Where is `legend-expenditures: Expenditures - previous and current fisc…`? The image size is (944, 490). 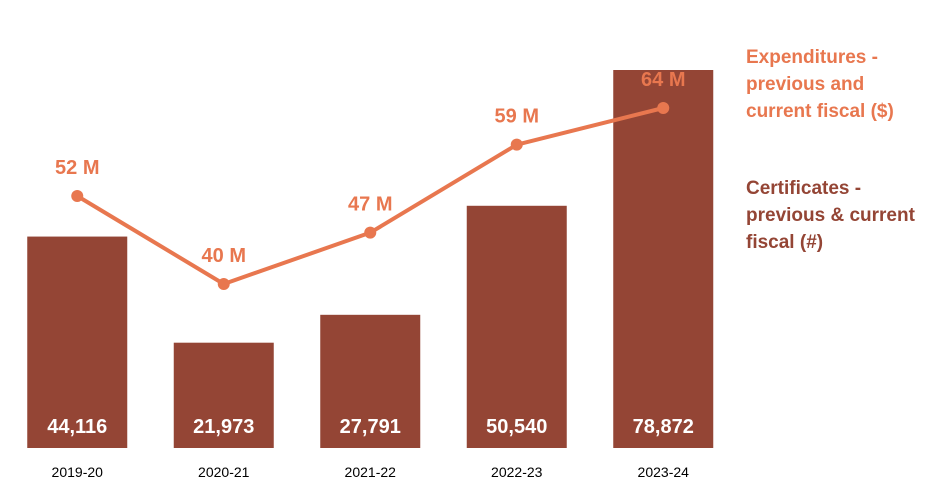 legend-expenditures: Expenditures - previous and current fisc… is located at coordinates (820, 84).